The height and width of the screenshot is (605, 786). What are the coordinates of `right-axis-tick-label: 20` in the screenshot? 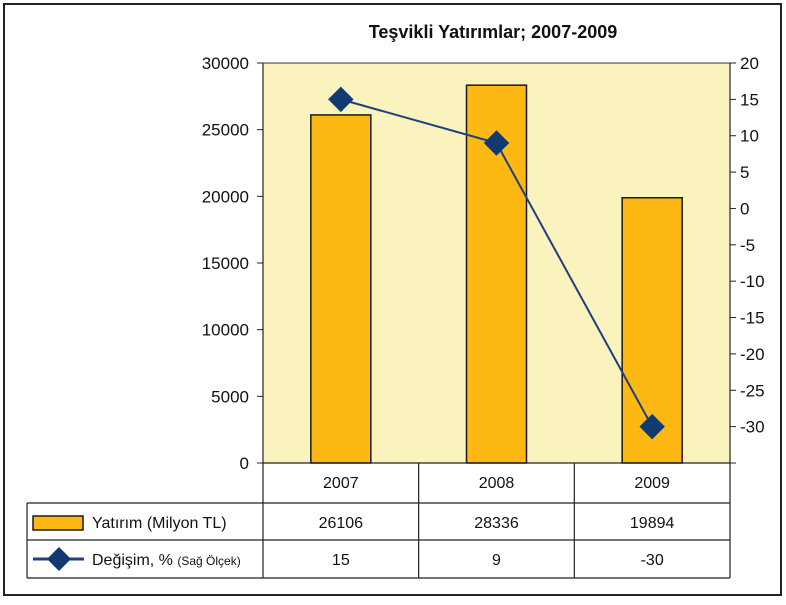 It's located at (749, 63).